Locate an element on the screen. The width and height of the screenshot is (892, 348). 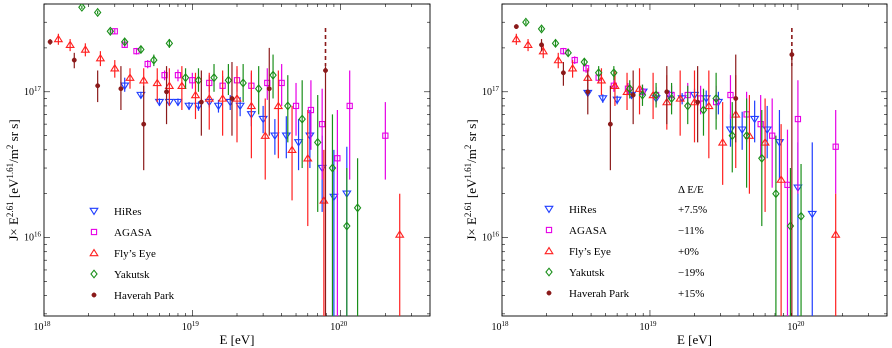
x-tick-label: 1018 is located at coordinates (501, 326).